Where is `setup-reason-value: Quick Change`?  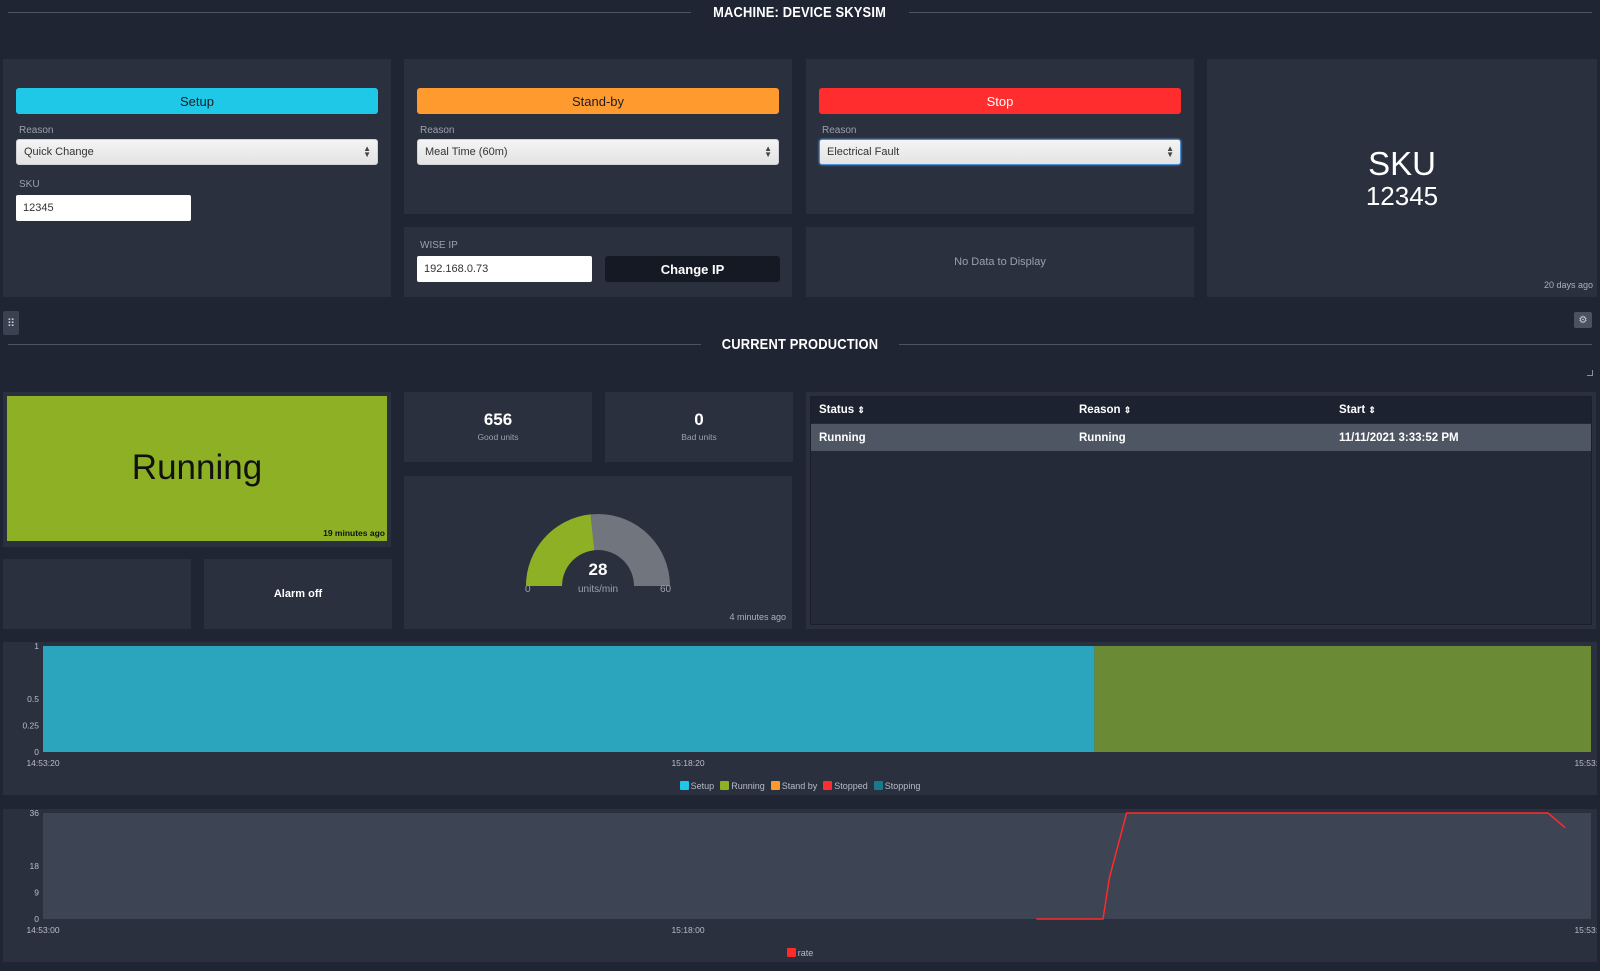
setup-reason-value: Quick Change is located at coordinates (59, 152).